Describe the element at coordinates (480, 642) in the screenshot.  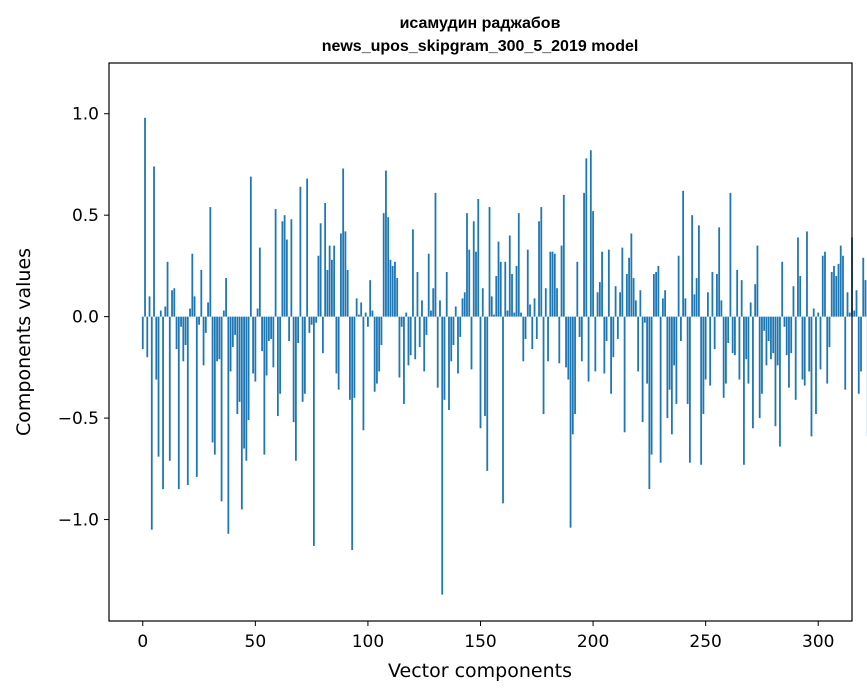
I see `x-tick-label: 150` at that location.